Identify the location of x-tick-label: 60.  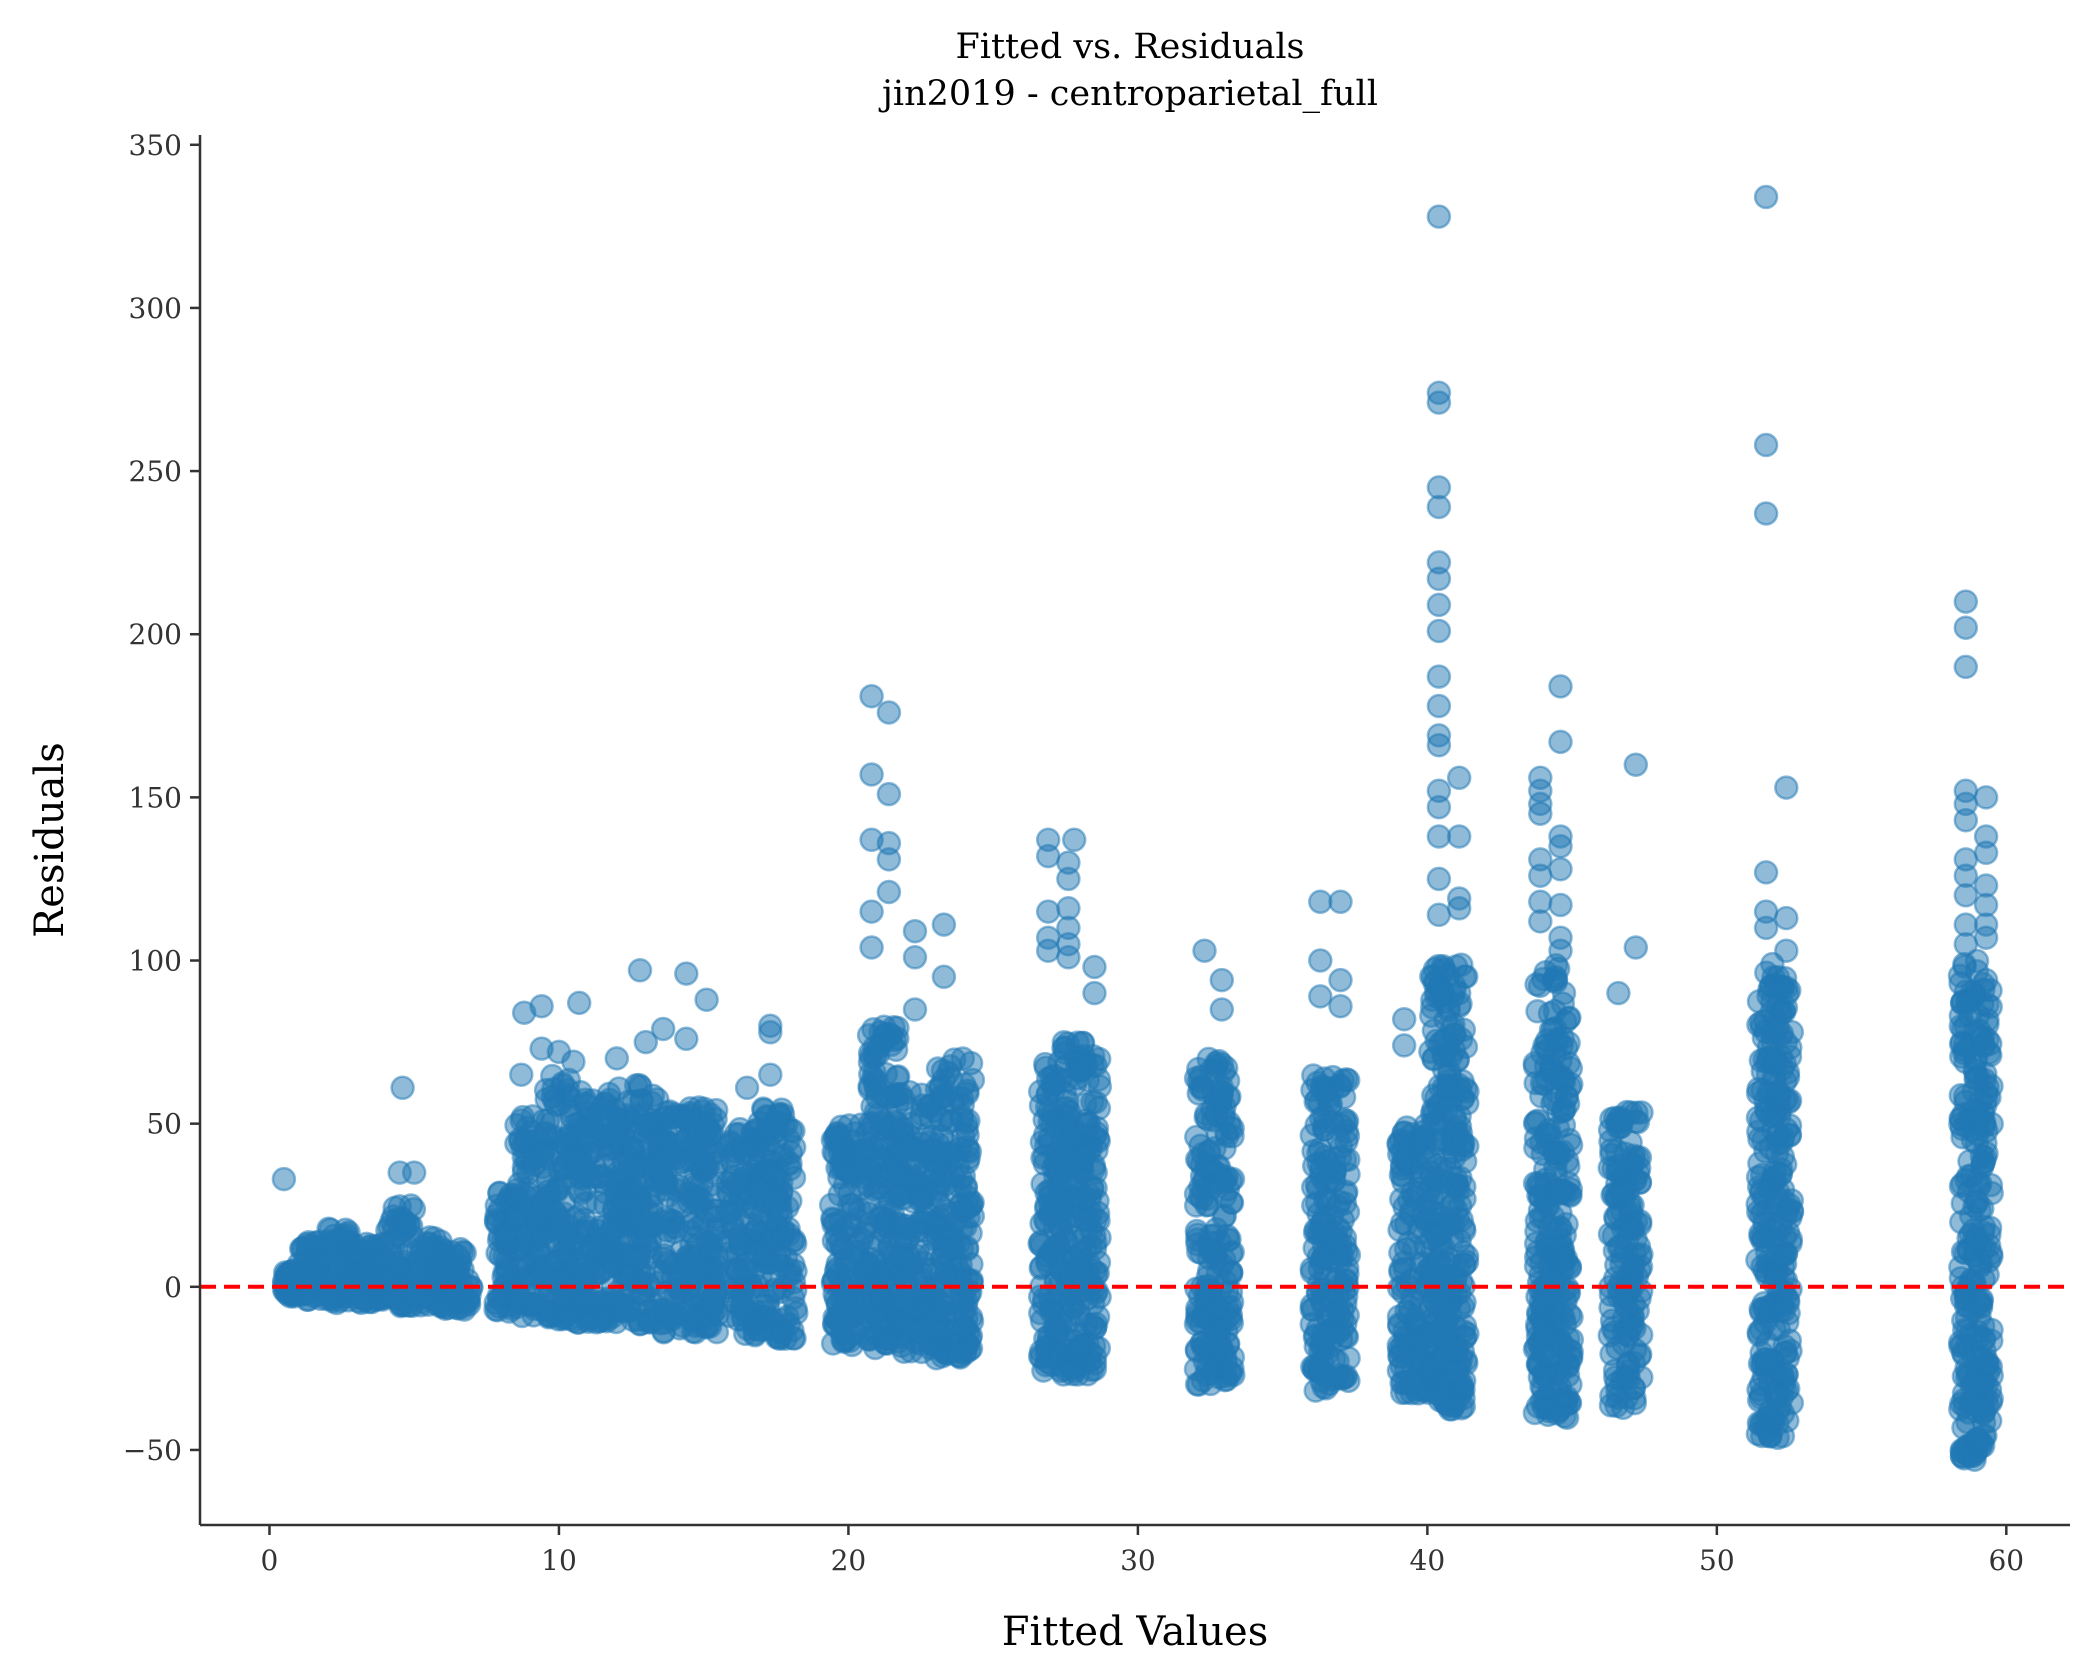
(2006, 1560).